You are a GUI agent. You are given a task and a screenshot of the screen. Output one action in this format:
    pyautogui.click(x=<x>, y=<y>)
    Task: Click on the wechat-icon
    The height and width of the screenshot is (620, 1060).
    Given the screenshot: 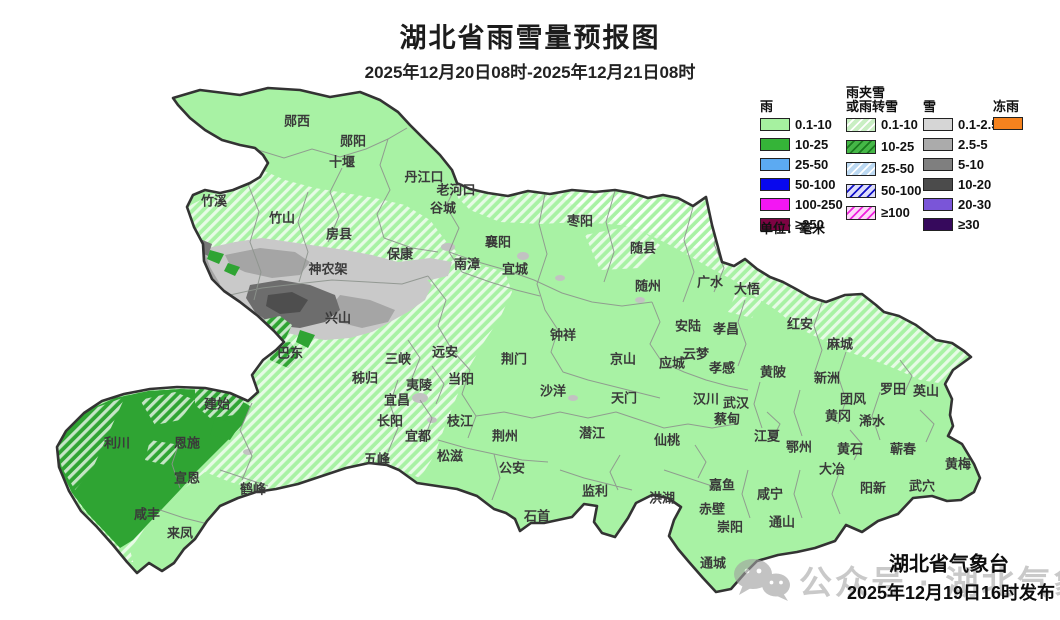 What is the action you would take?
    pyautogui.click(x=762, y=580)
    